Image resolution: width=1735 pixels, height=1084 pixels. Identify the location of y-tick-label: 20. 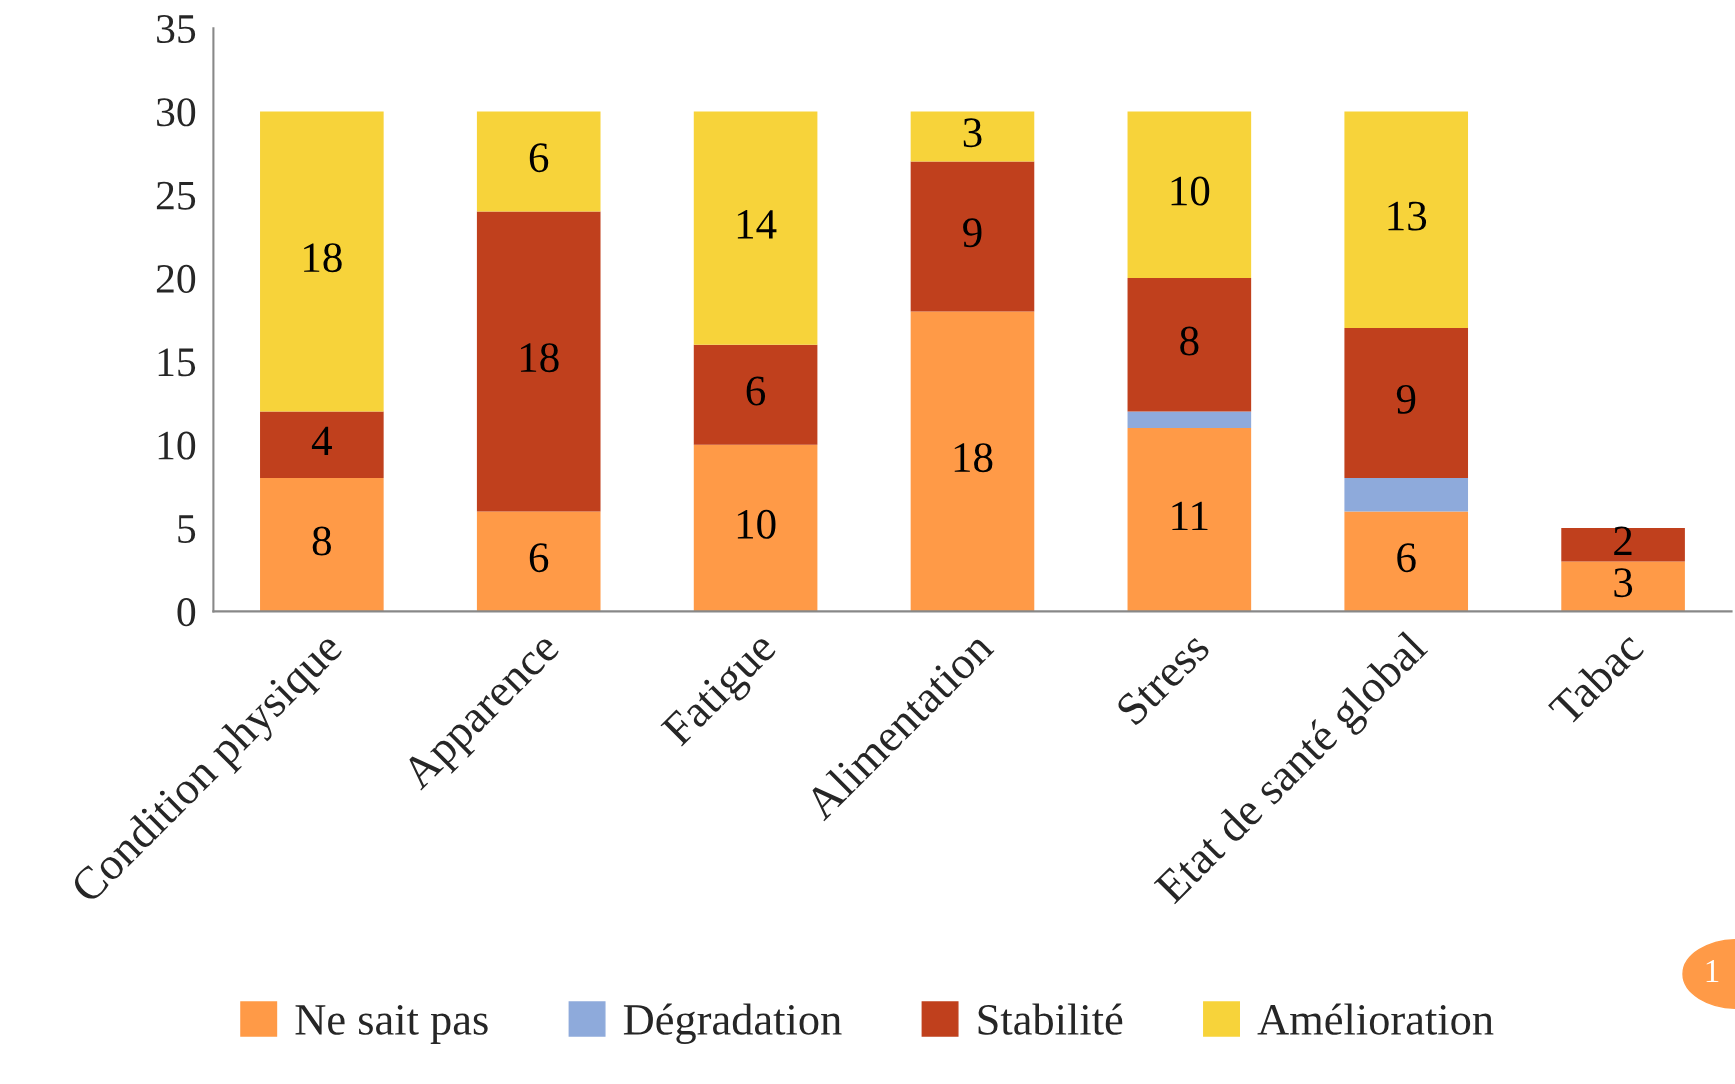
(176, 278).